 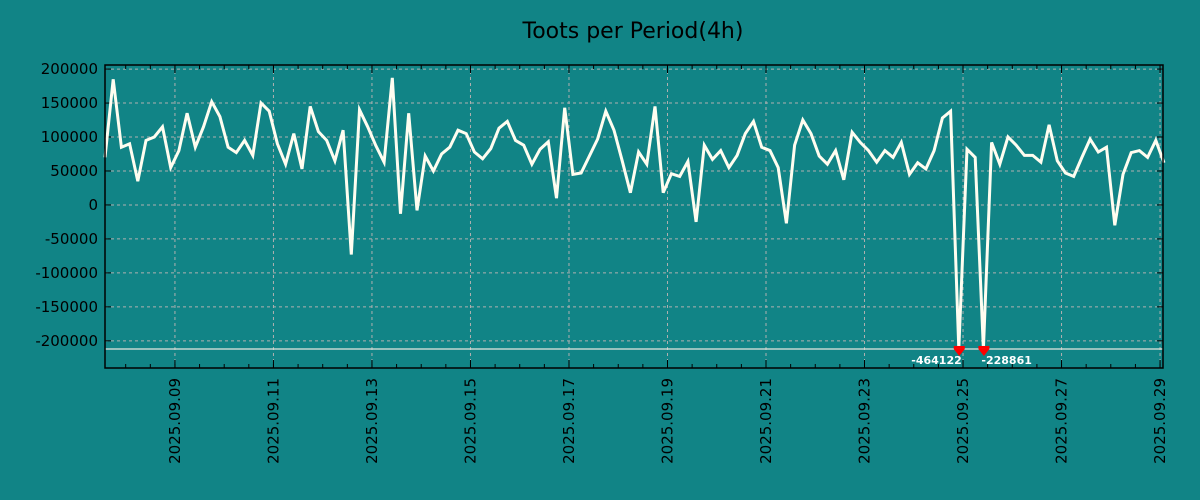 I want to click on x-tick-label: 2025.09.11, so click(x=273, y=421).